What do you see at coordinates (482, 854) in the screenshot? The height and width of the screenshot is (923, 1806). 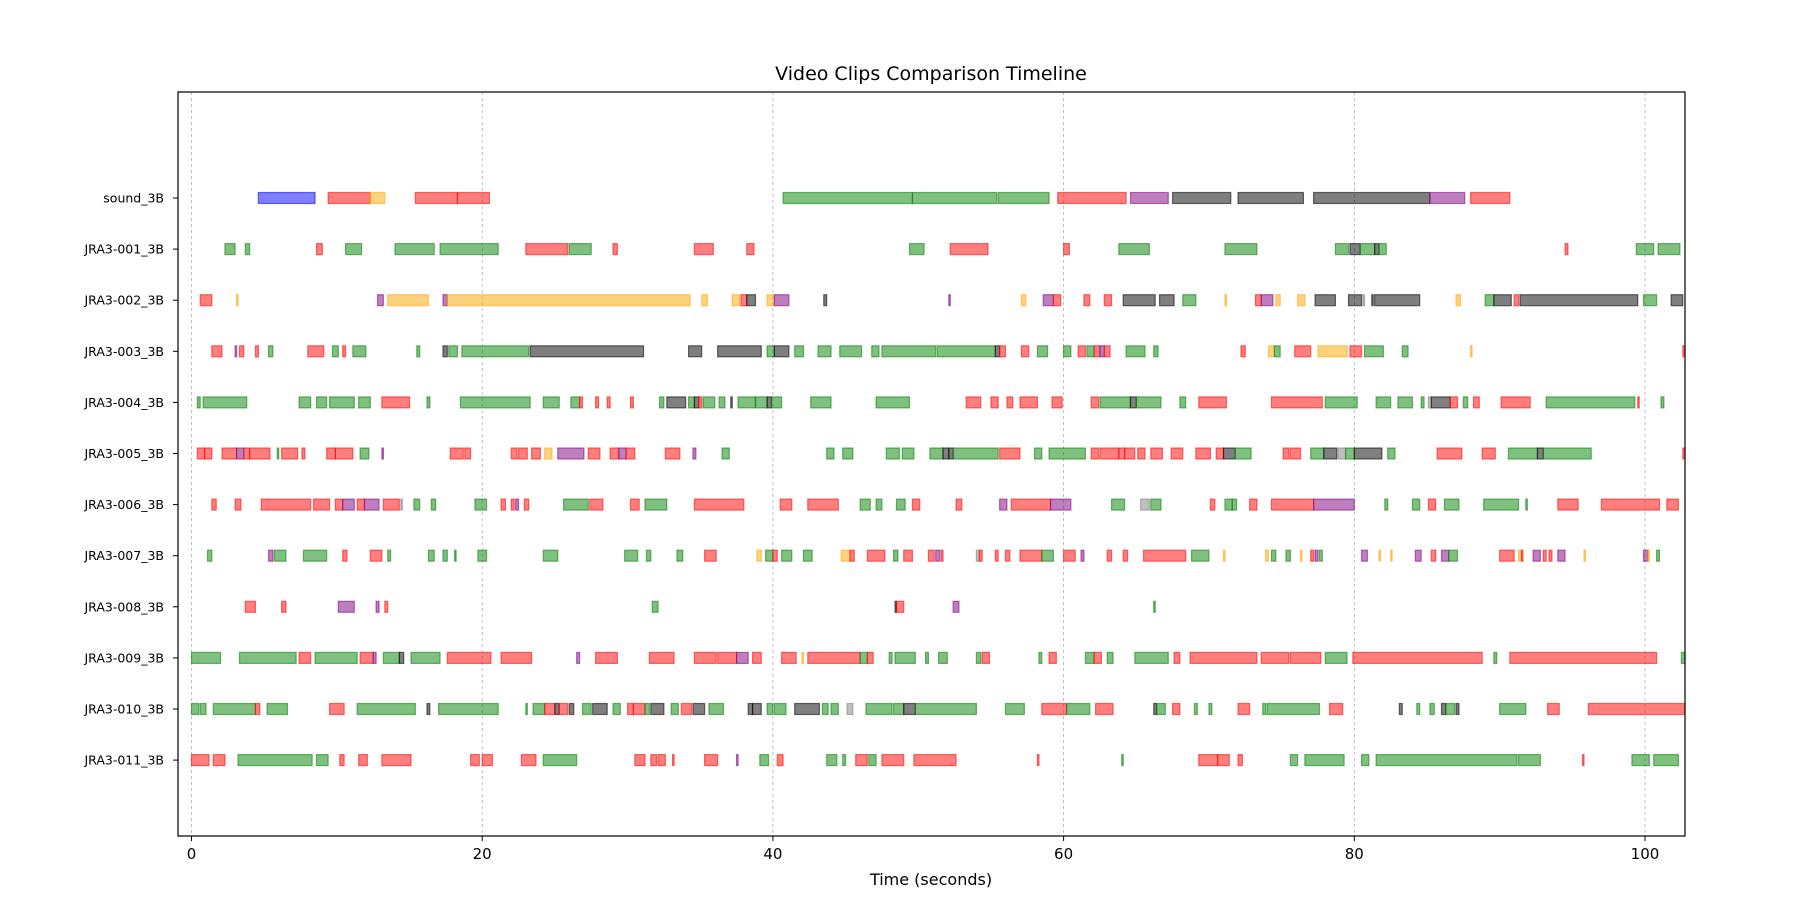 I see `x-tick-label: 20` at bounding box center [482, 854].